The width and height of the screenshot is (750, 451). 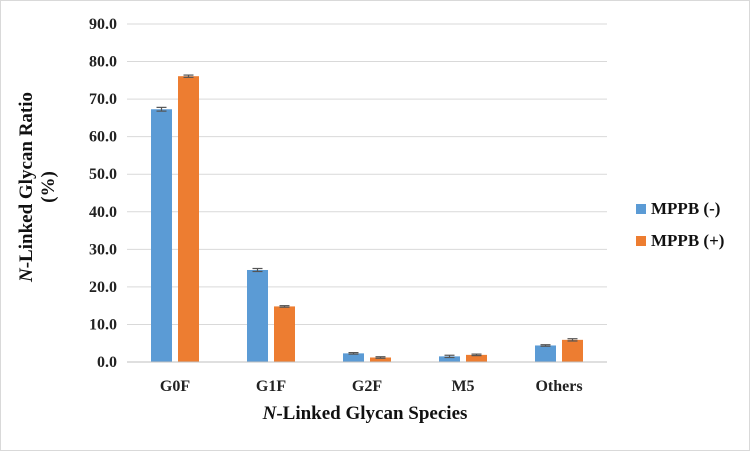 What do you see at coordinates (685, 208) in the screenshot?
I see `legend-label: MPPB (-)` at bounding box center [685, 208].